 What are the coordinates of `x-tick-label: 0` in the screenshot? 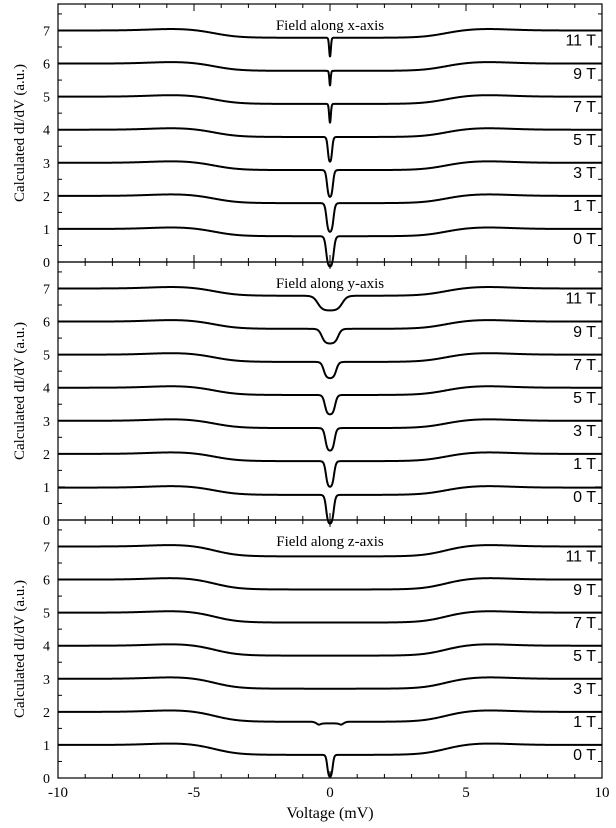 It's located at (330, 793).